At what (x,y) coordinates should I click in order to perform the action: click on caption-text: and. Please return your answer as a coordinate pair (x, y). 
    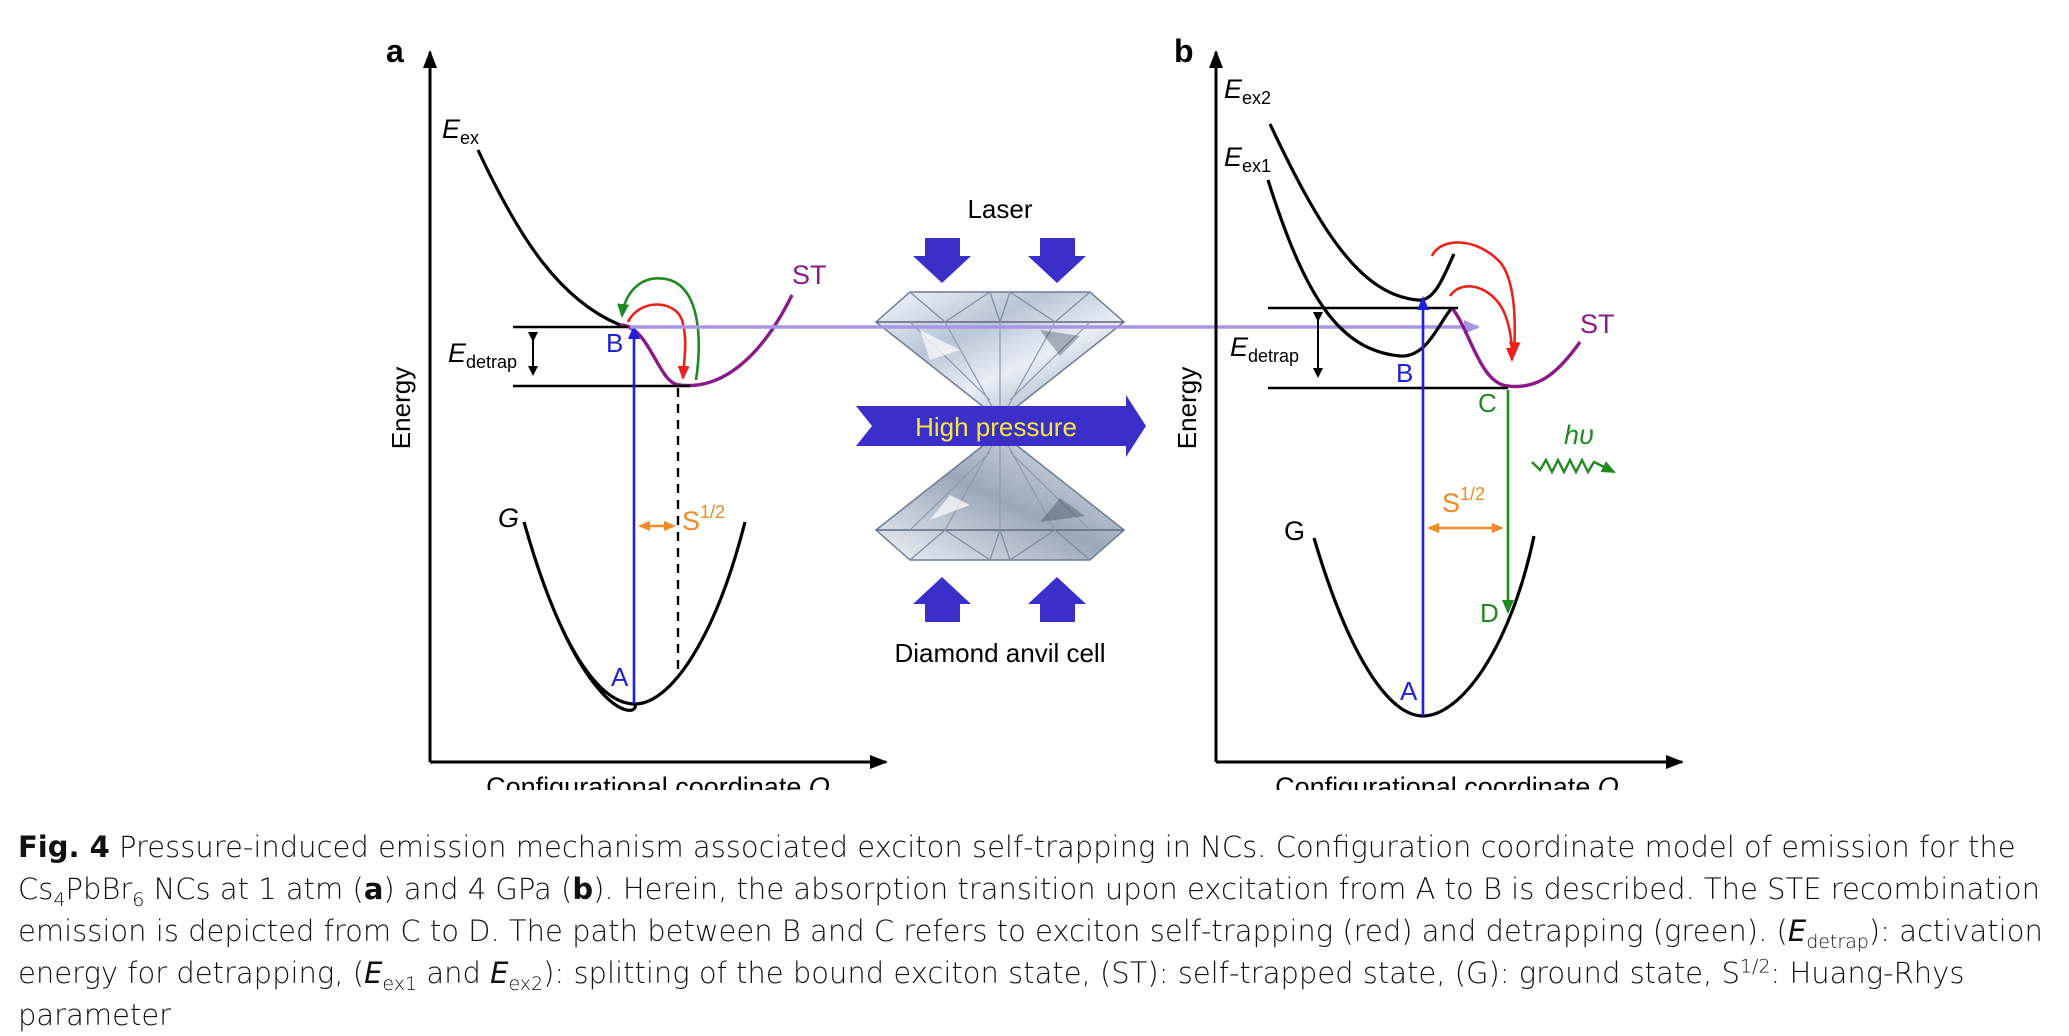
    Looking at the image, I should click on (454, 973).